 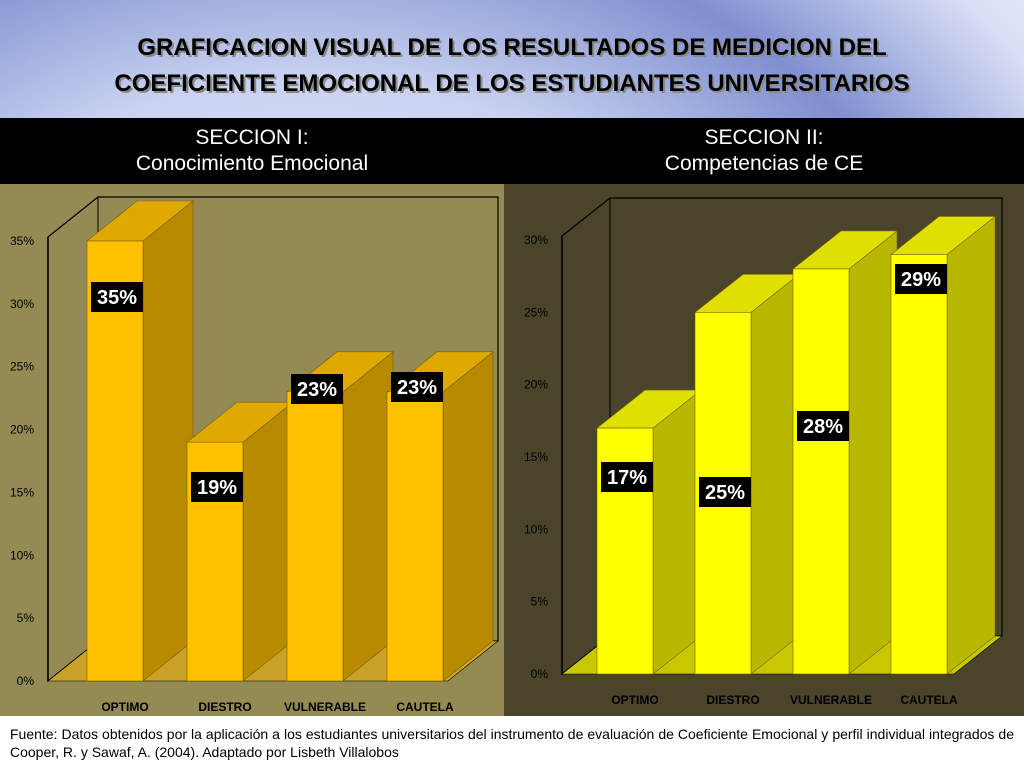 I want to click on section-1-header: SECCION I: Conocimiento Emocional, so click(x=252, y=151).